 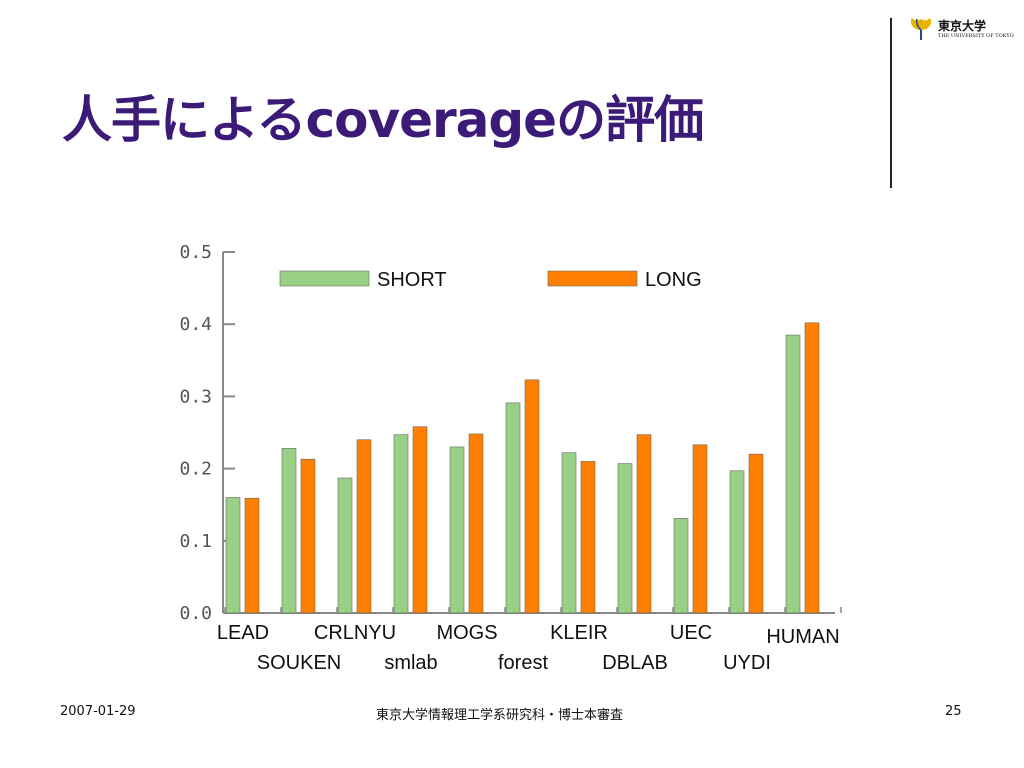 I want to click on x-category-label: MOGS, so click(x=466, y=633).